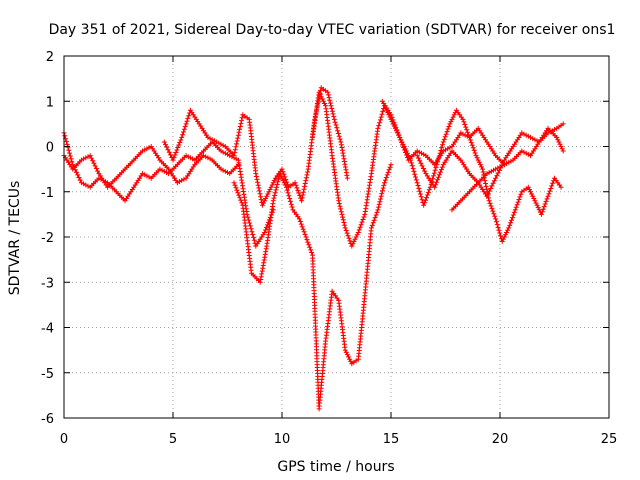 The image size is (640, 480). Describe the element at coordinates (15, 238) in the screenshot. I see `y-axis-label: SDTVAR / TECUs` at that location.